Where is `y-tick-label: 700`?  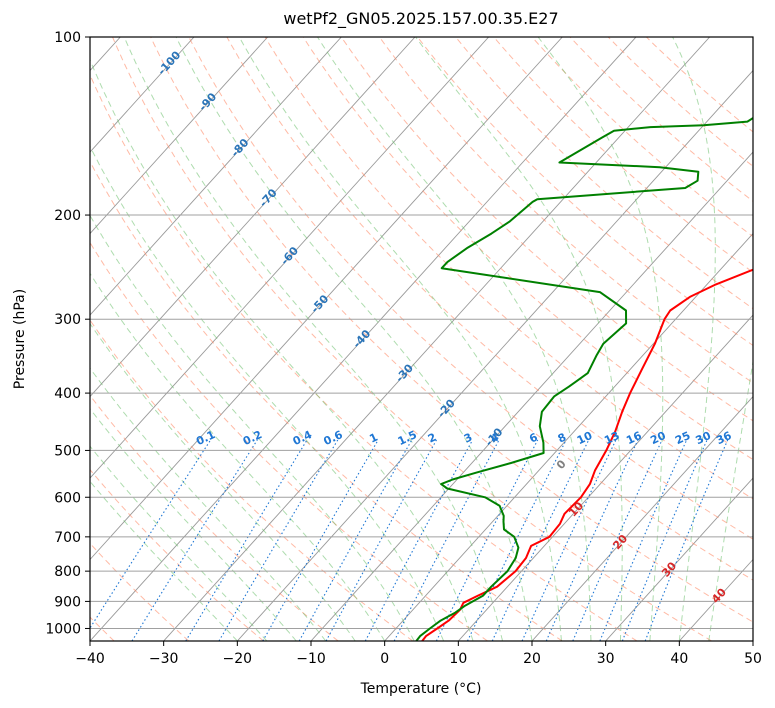 y-tick-label: 700 is located at coordinates (67, 538).